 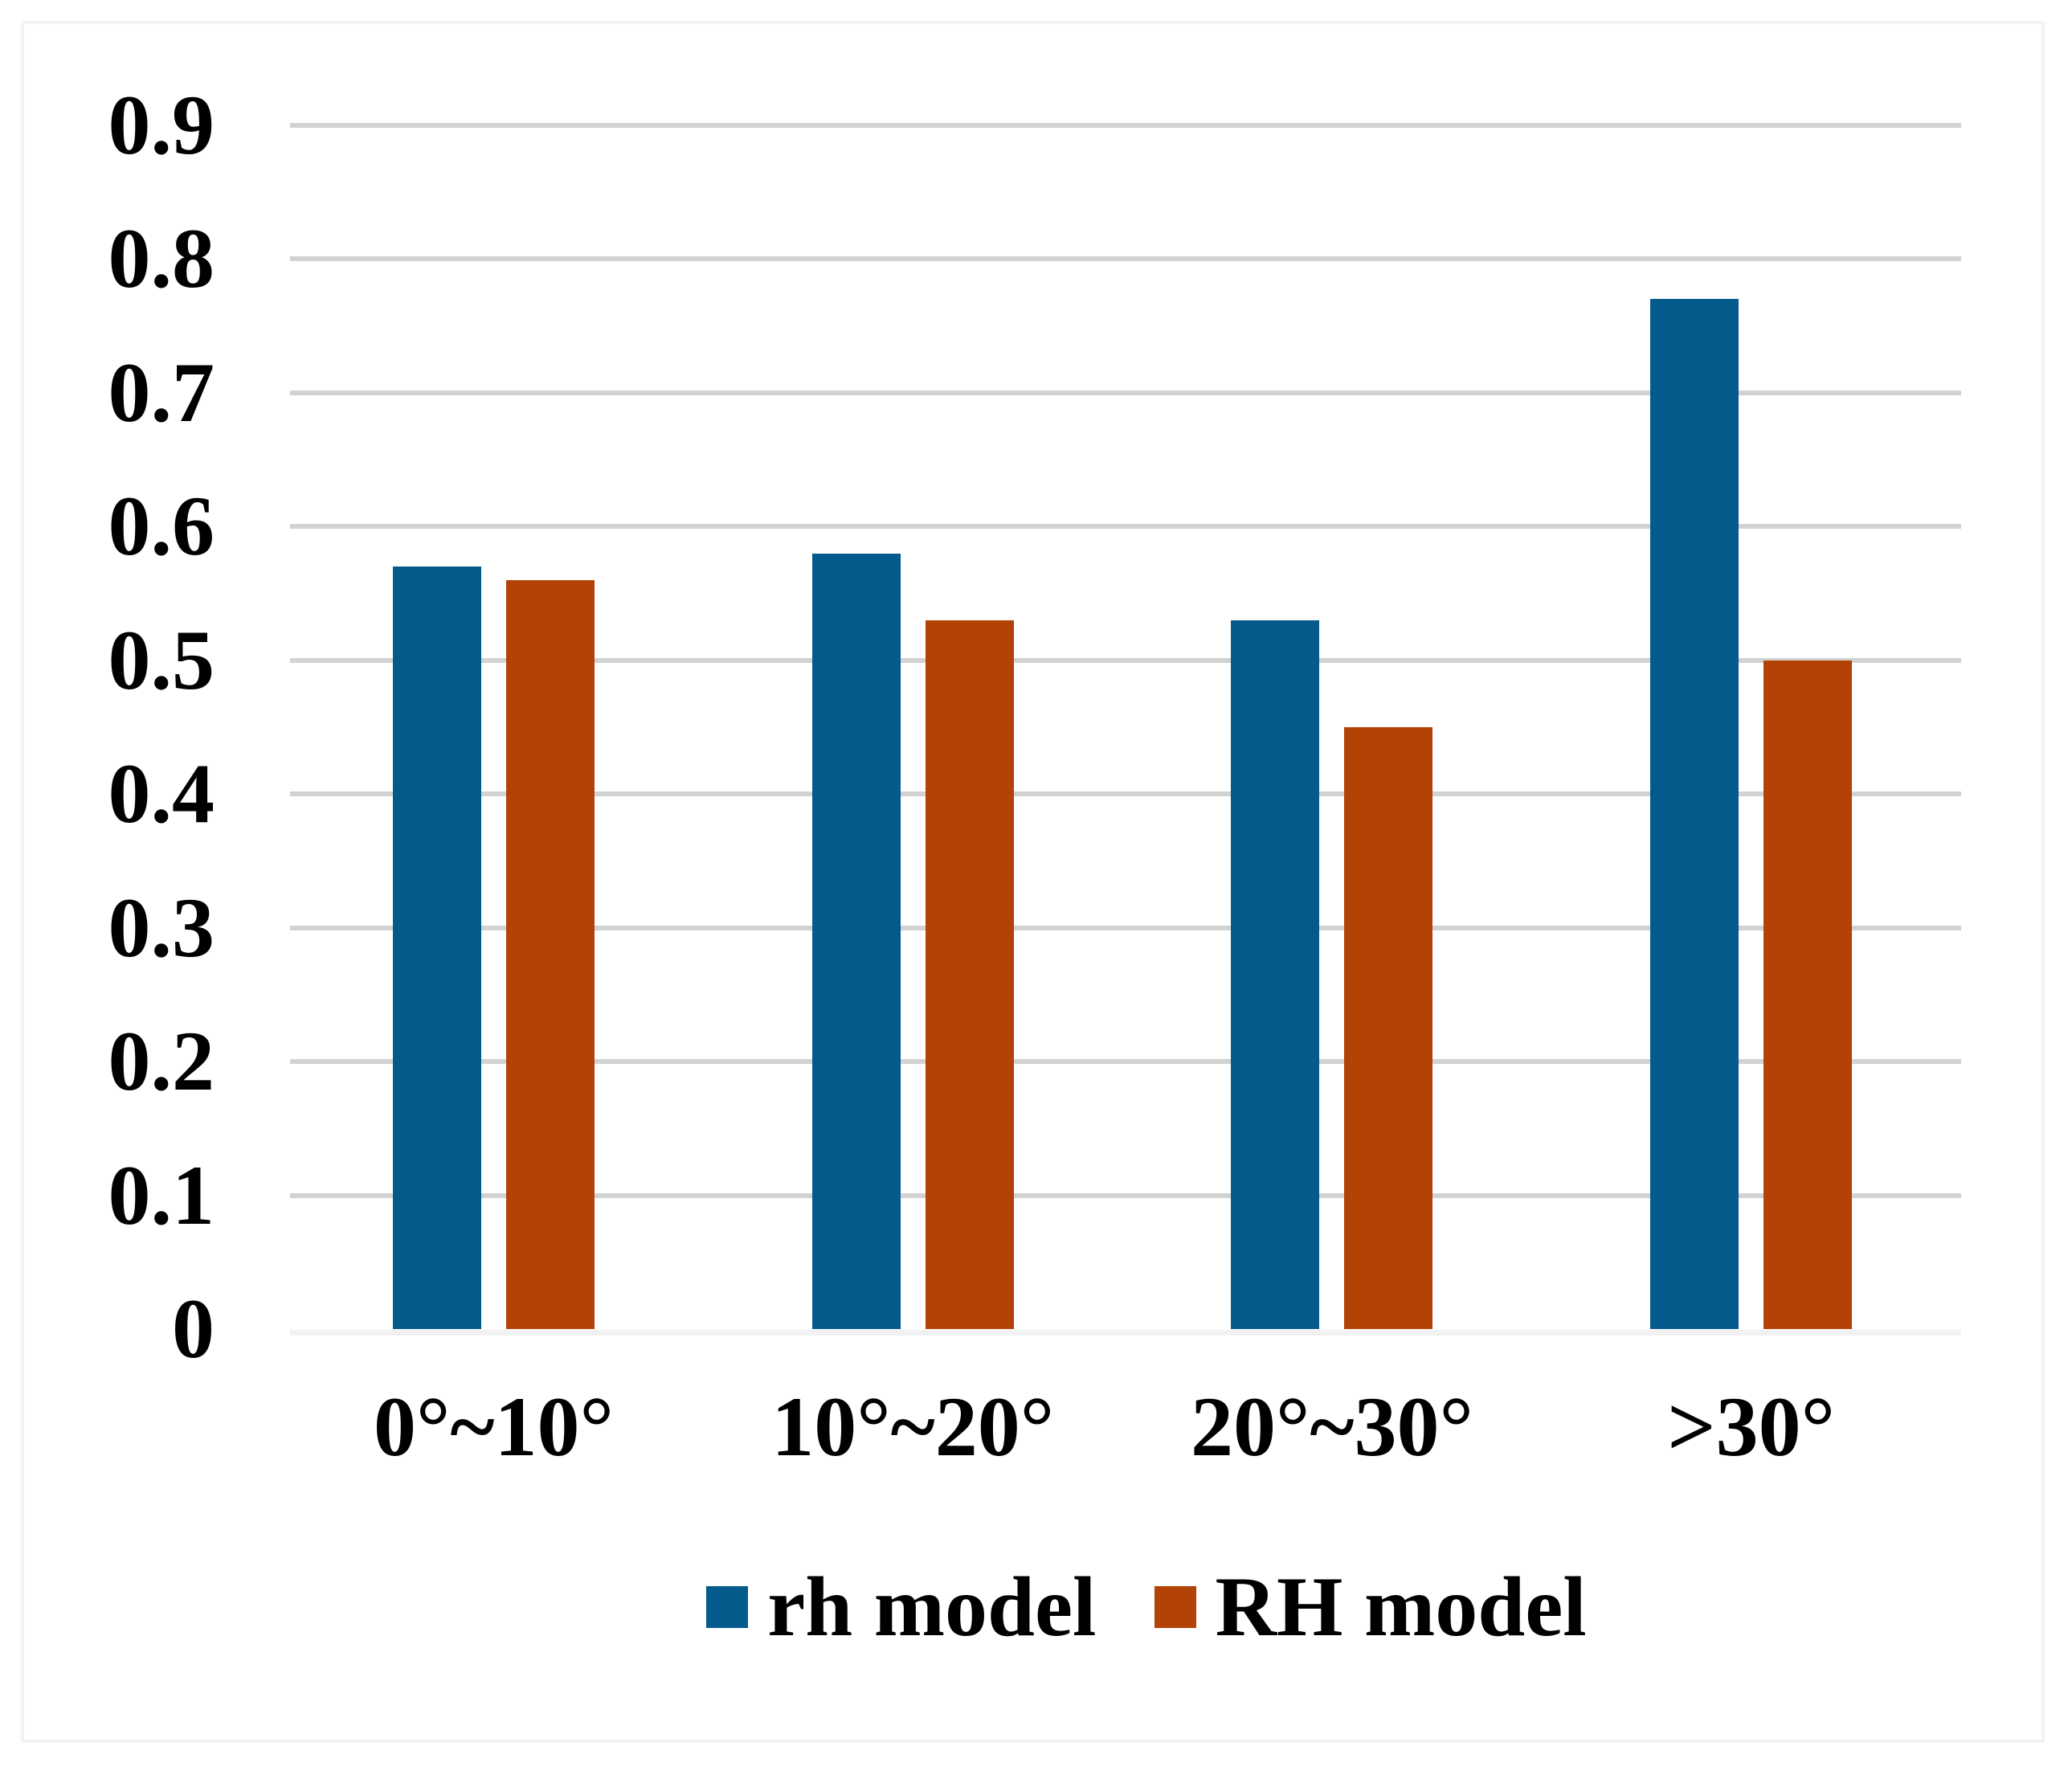 I want to click on y-axis-tick-label-0.5: 0.5, so click(x=161, y=659).